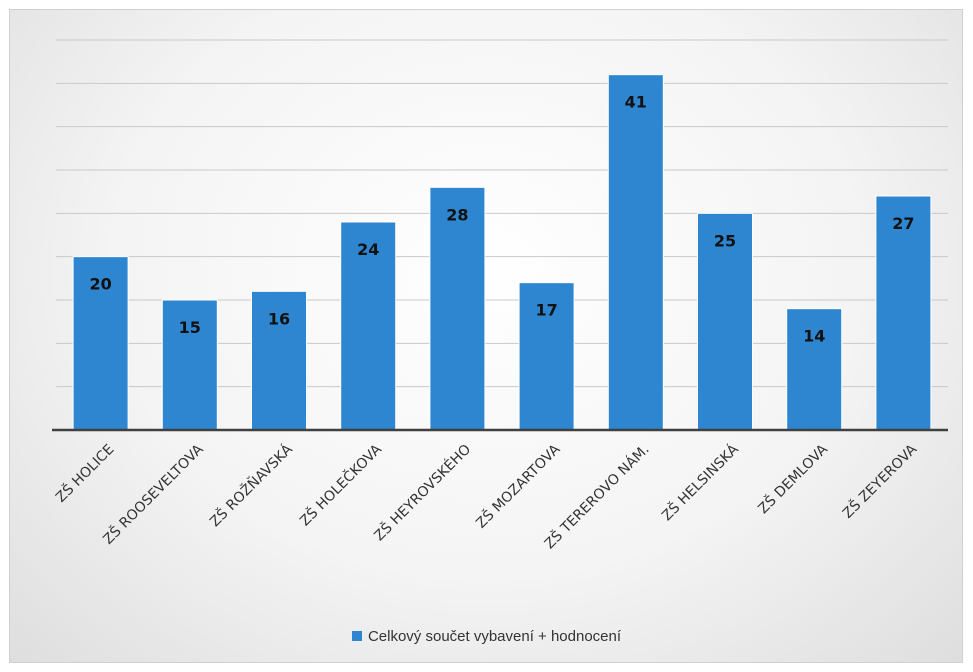  What do you see at coordinates (903, 223) in the screenshot?
I see `data-label: 27` at bounding box center [903, 223].